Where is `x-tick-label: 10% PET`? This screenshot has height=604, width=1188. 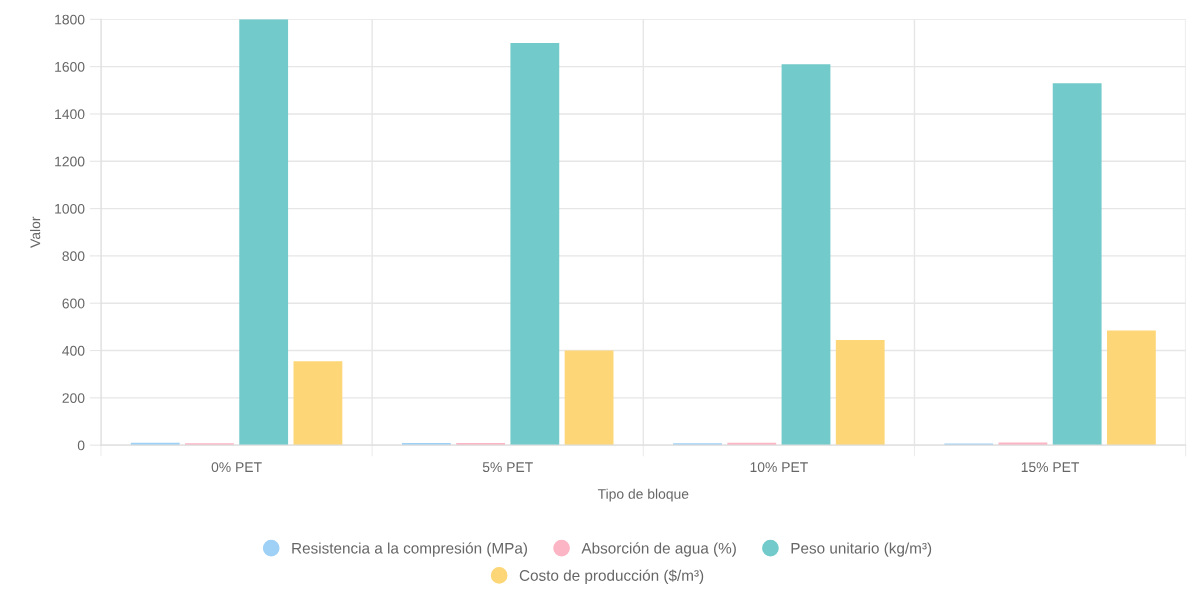
x-tick-label: 10% PET is located at coordinates (779, 467).